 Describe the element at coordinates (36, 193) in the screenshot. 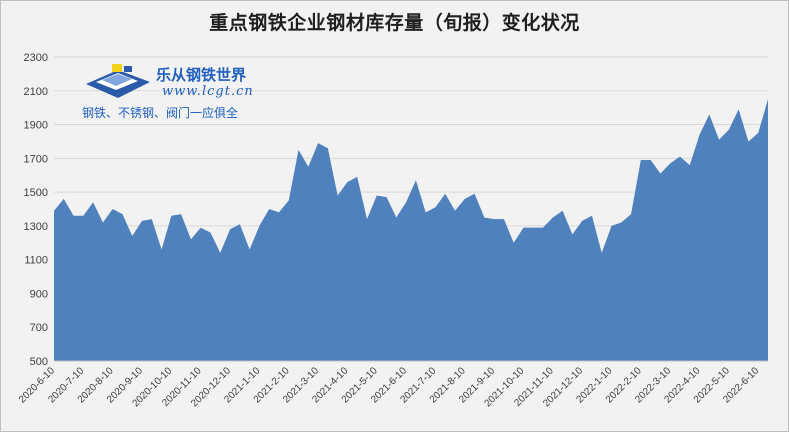

I see `y-tick-label: 1500` at that location.